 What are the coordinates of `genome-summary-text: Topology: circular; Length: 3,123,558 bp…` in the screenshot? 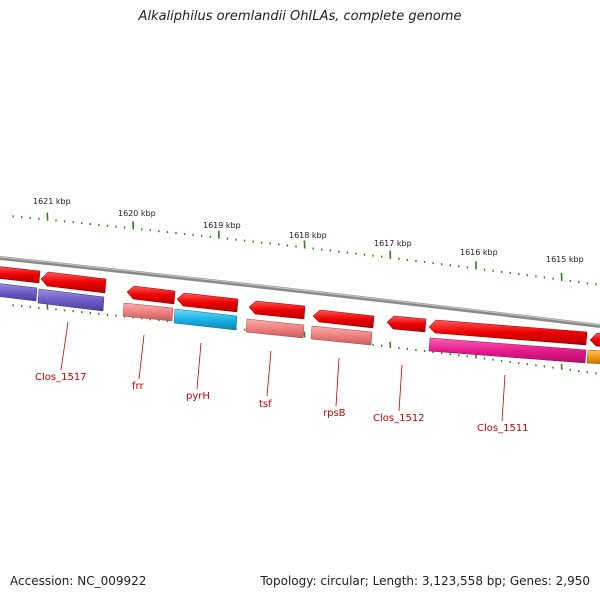 It's located at (425, 581).